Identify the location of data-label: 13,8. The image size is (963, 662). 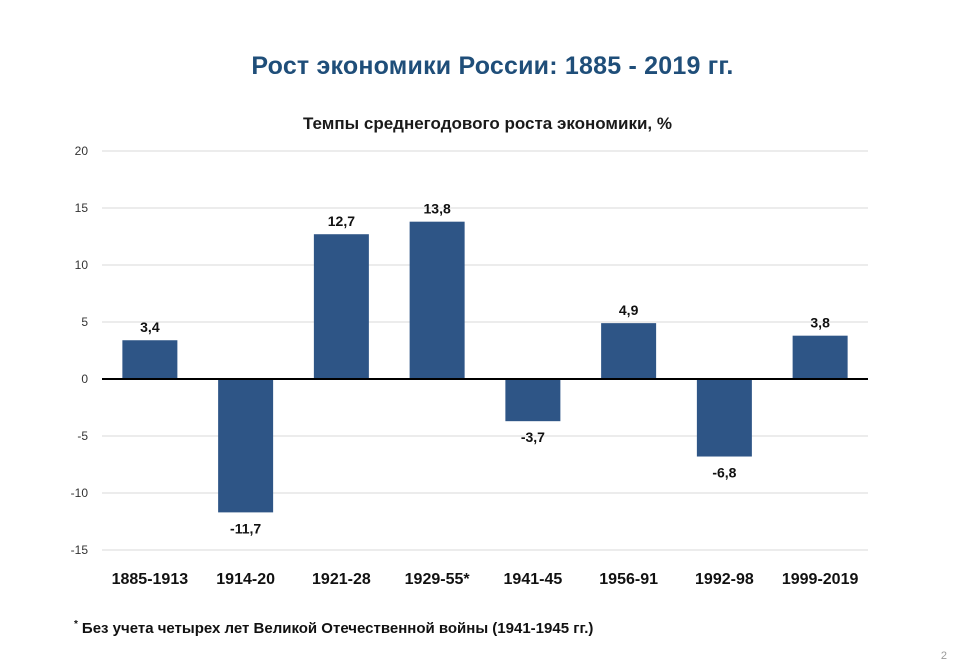
(437, 209).